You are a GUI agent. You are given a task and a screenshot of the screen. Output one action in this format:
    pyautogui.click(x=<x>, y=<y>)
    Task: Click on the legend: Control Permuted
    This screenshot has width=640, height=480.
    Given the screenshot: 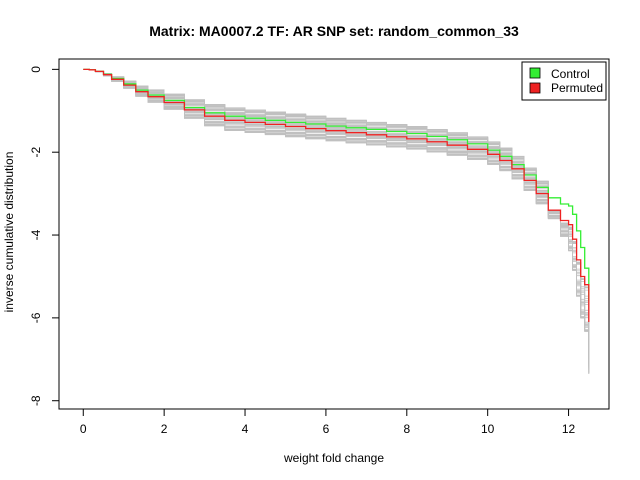 What is the action you would take?
    pyautogui.click(x=564, y=81)
    